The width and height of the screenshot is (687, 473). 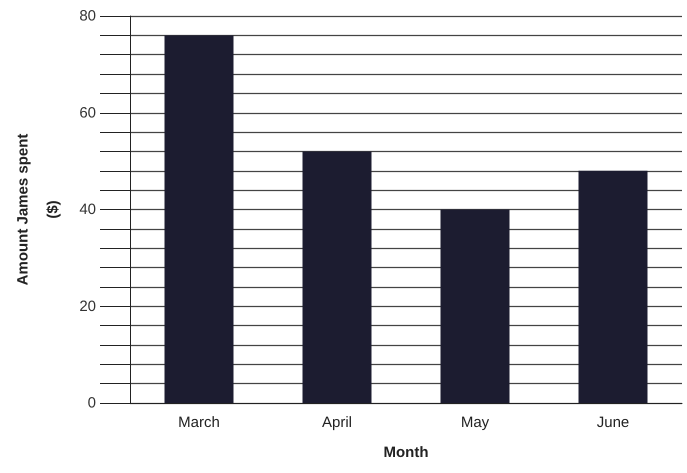 What do you see at coordinates (38, 210) in the screenshot?
I see `y-axis-title: Amount James spent ($)` at bounding box center [38, 210].